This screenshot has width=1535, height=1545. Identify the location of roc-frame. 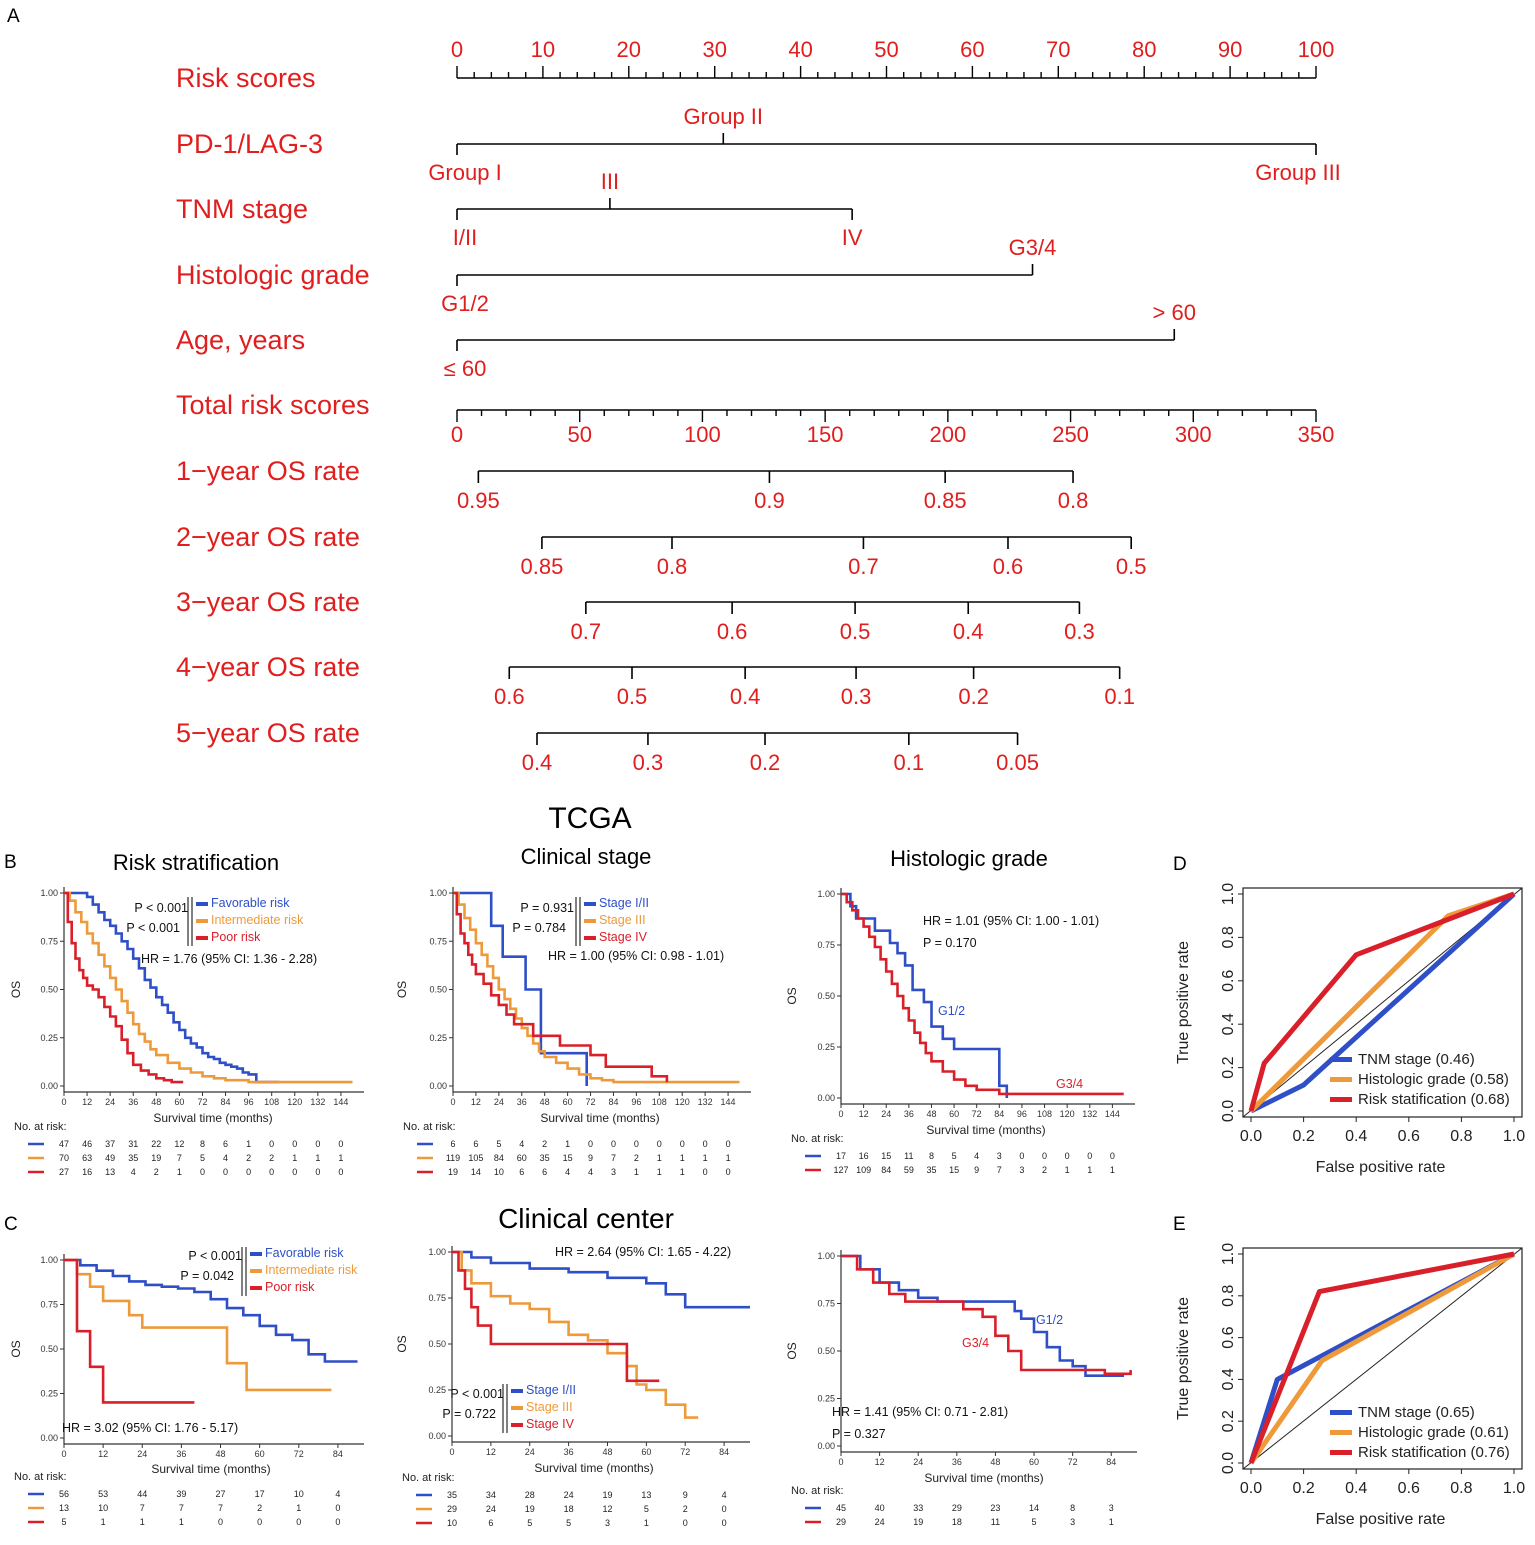
(1382, 1002).